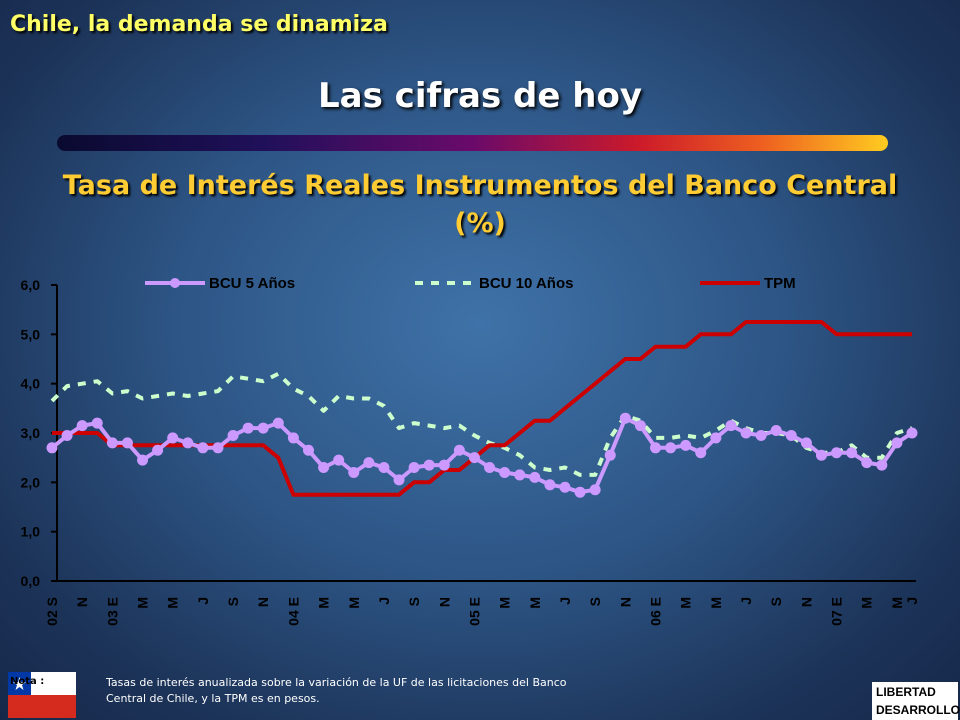 The image size is (960, 720). I want to click on y-tick-label: 1,0, so click(31, 532).